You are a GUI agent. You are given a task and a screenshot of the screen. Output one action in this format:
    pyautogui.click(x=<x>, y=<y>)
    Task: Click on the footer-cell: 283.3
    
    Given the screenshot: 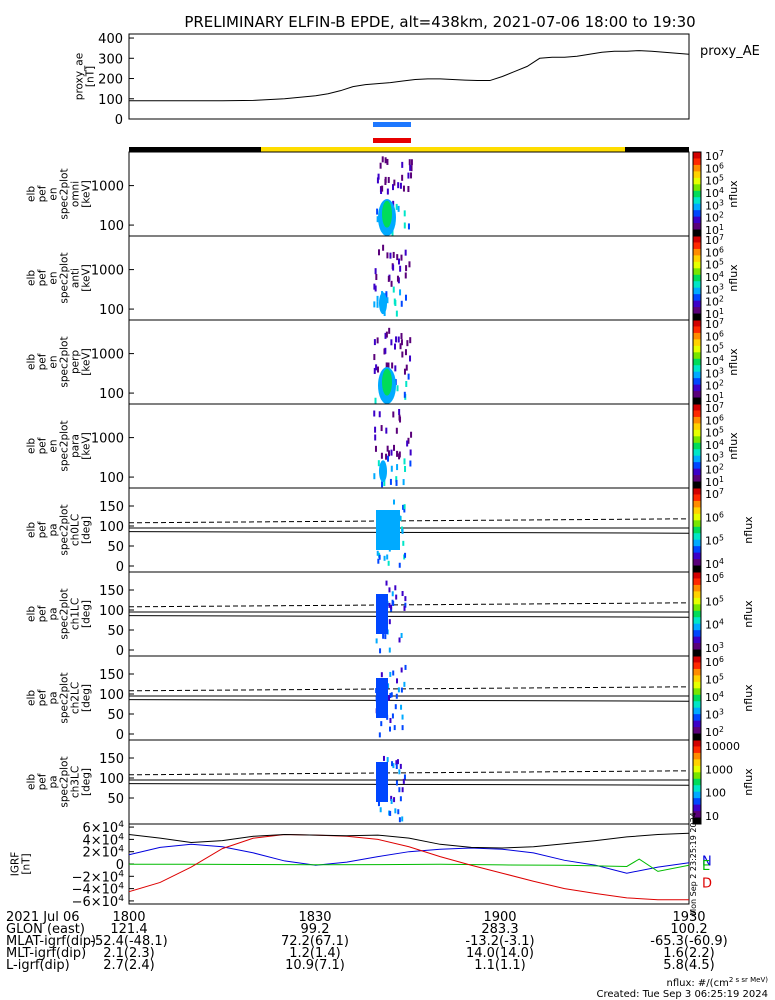 What is the action you would take?
    pyautogui.click(x=499, y=929)
    